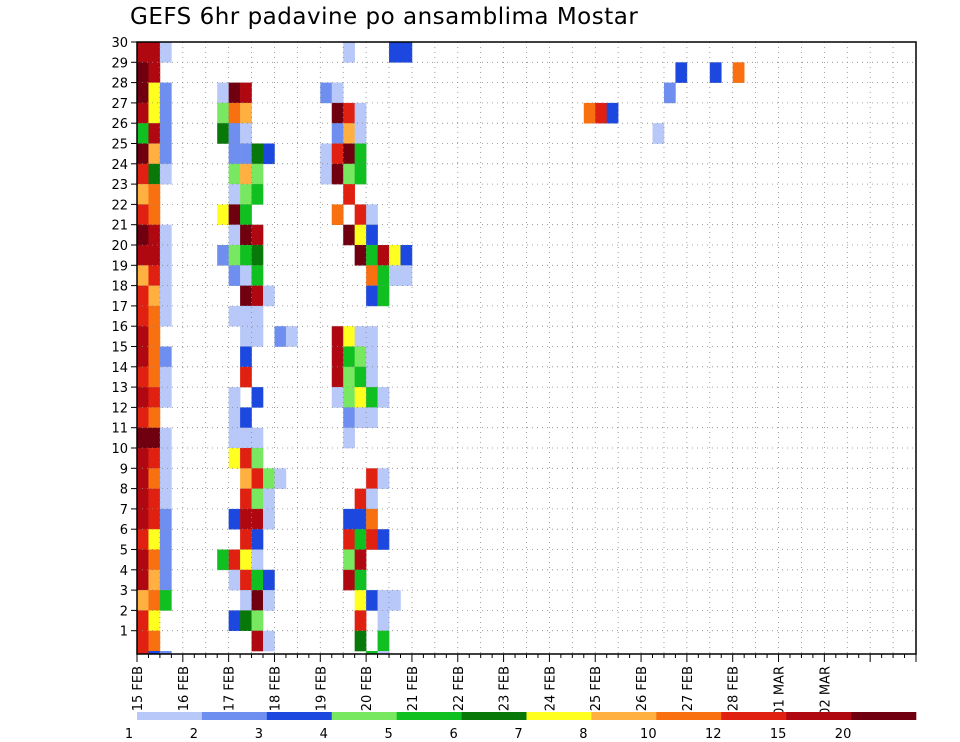  What do you see at coordinates (124, 551) in the screenshot?
I see `y-tick-label: 5` at bounding box center [124, 551].